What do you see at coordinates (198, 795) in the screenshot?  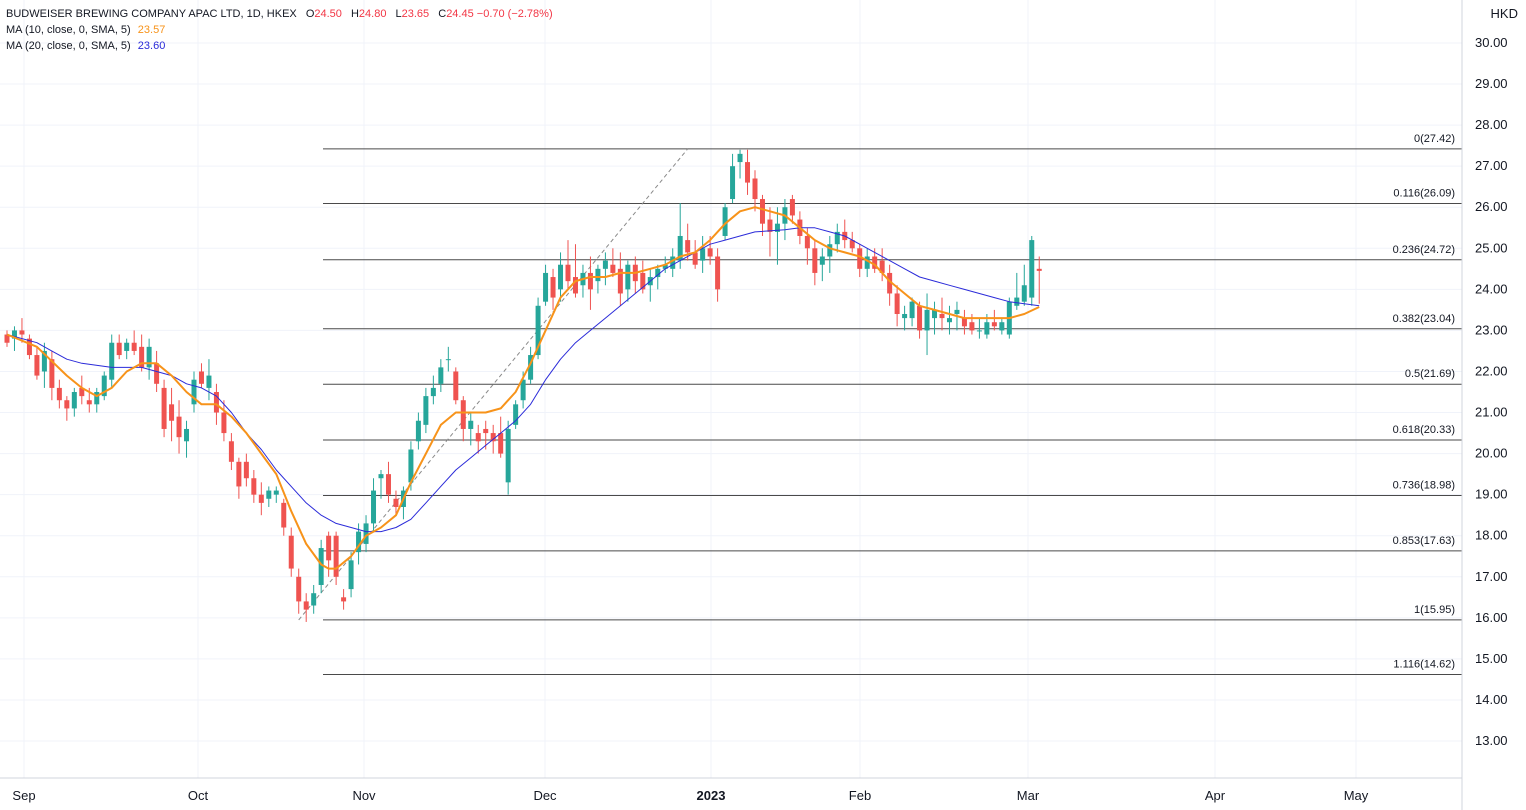 I see `x-tick-label: Oct` at bounding box center [198, 795].